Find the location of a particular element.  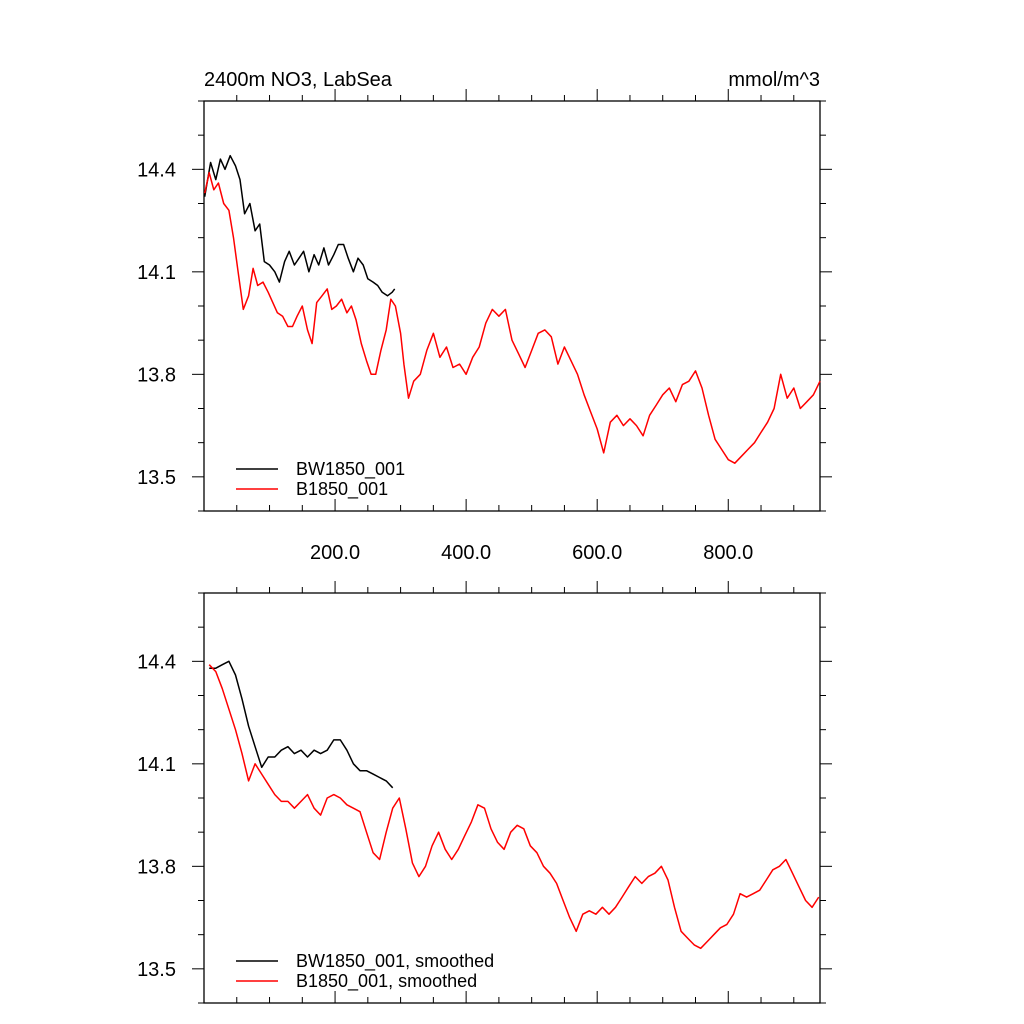

panel-title-left: 2400m NO3, LabSea is located at coordinates (298, 80).